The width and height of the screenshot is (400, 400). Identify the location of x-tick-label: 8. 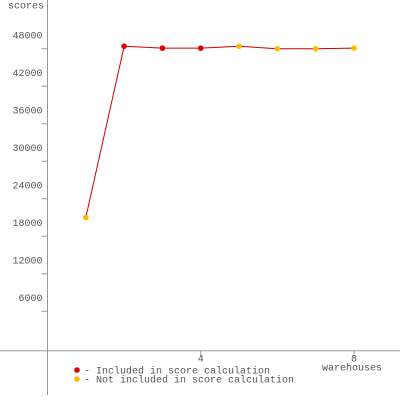
(354, 359).